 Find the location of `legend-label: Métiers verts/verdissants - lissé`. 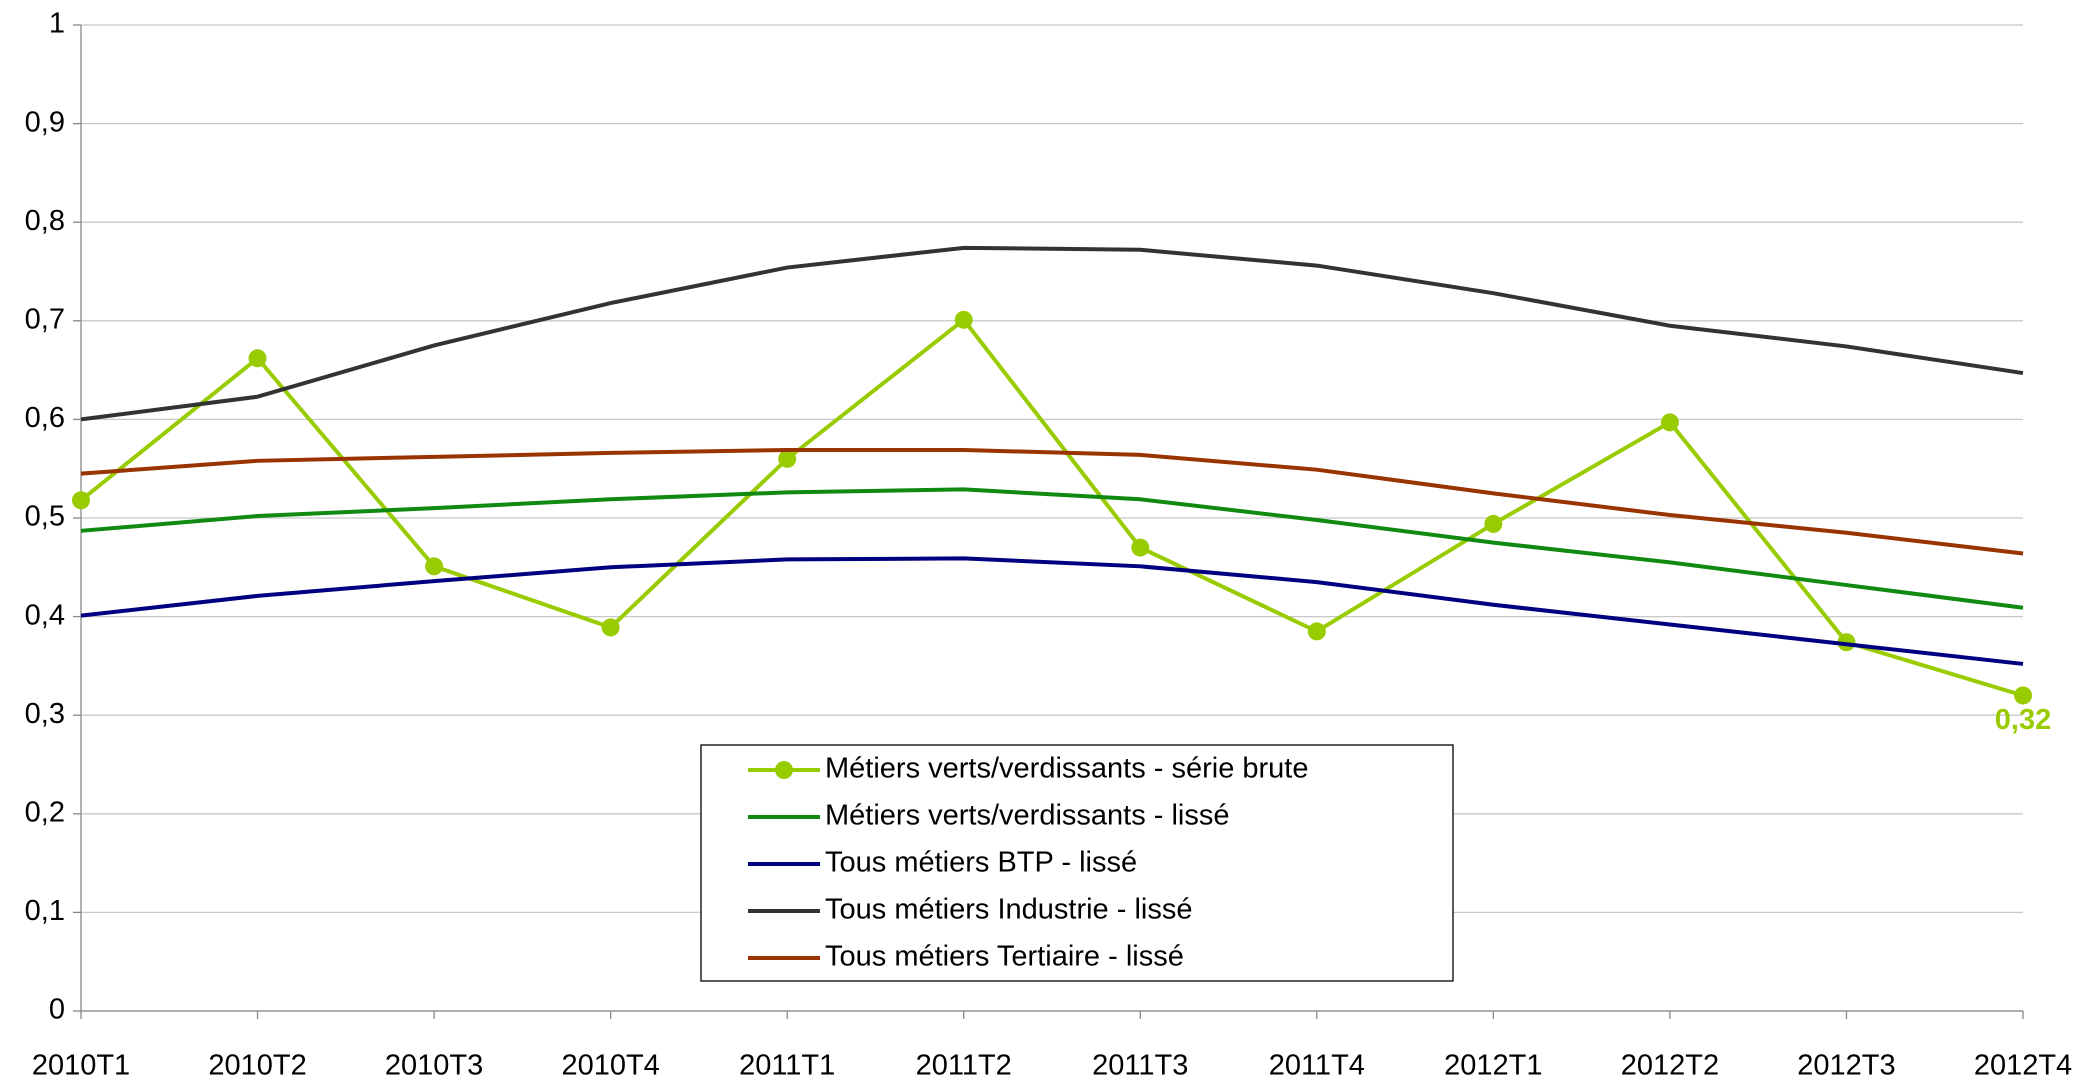

legend-label: Métiers verts/verdissants - lissé is located at coordinates (1027, 816).